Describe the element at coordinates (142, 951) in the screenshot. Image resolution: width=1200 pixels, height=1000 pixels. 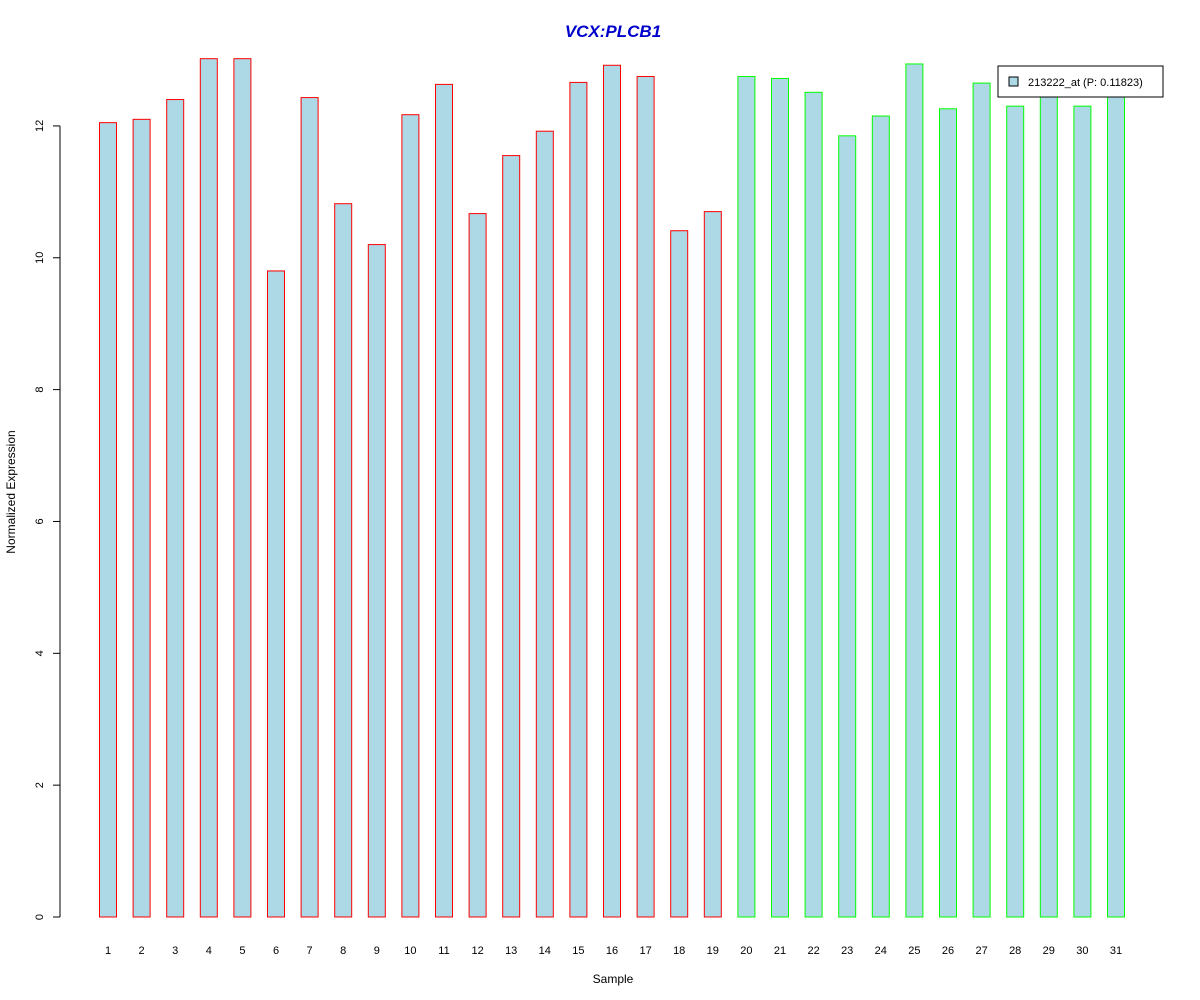
I see `x-tick-label: 2` at that location.